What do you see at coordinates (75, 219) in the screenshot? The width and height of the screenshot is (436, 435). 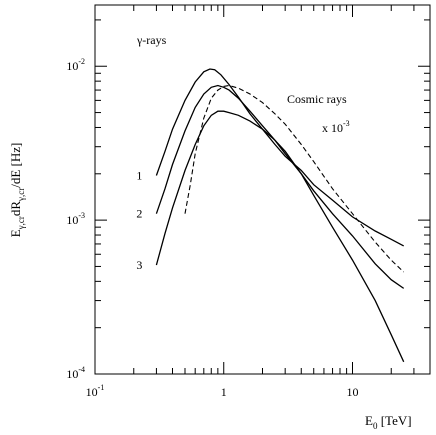 I see `y-tick-label: 10⁻³` at bounding box center [75, 219].